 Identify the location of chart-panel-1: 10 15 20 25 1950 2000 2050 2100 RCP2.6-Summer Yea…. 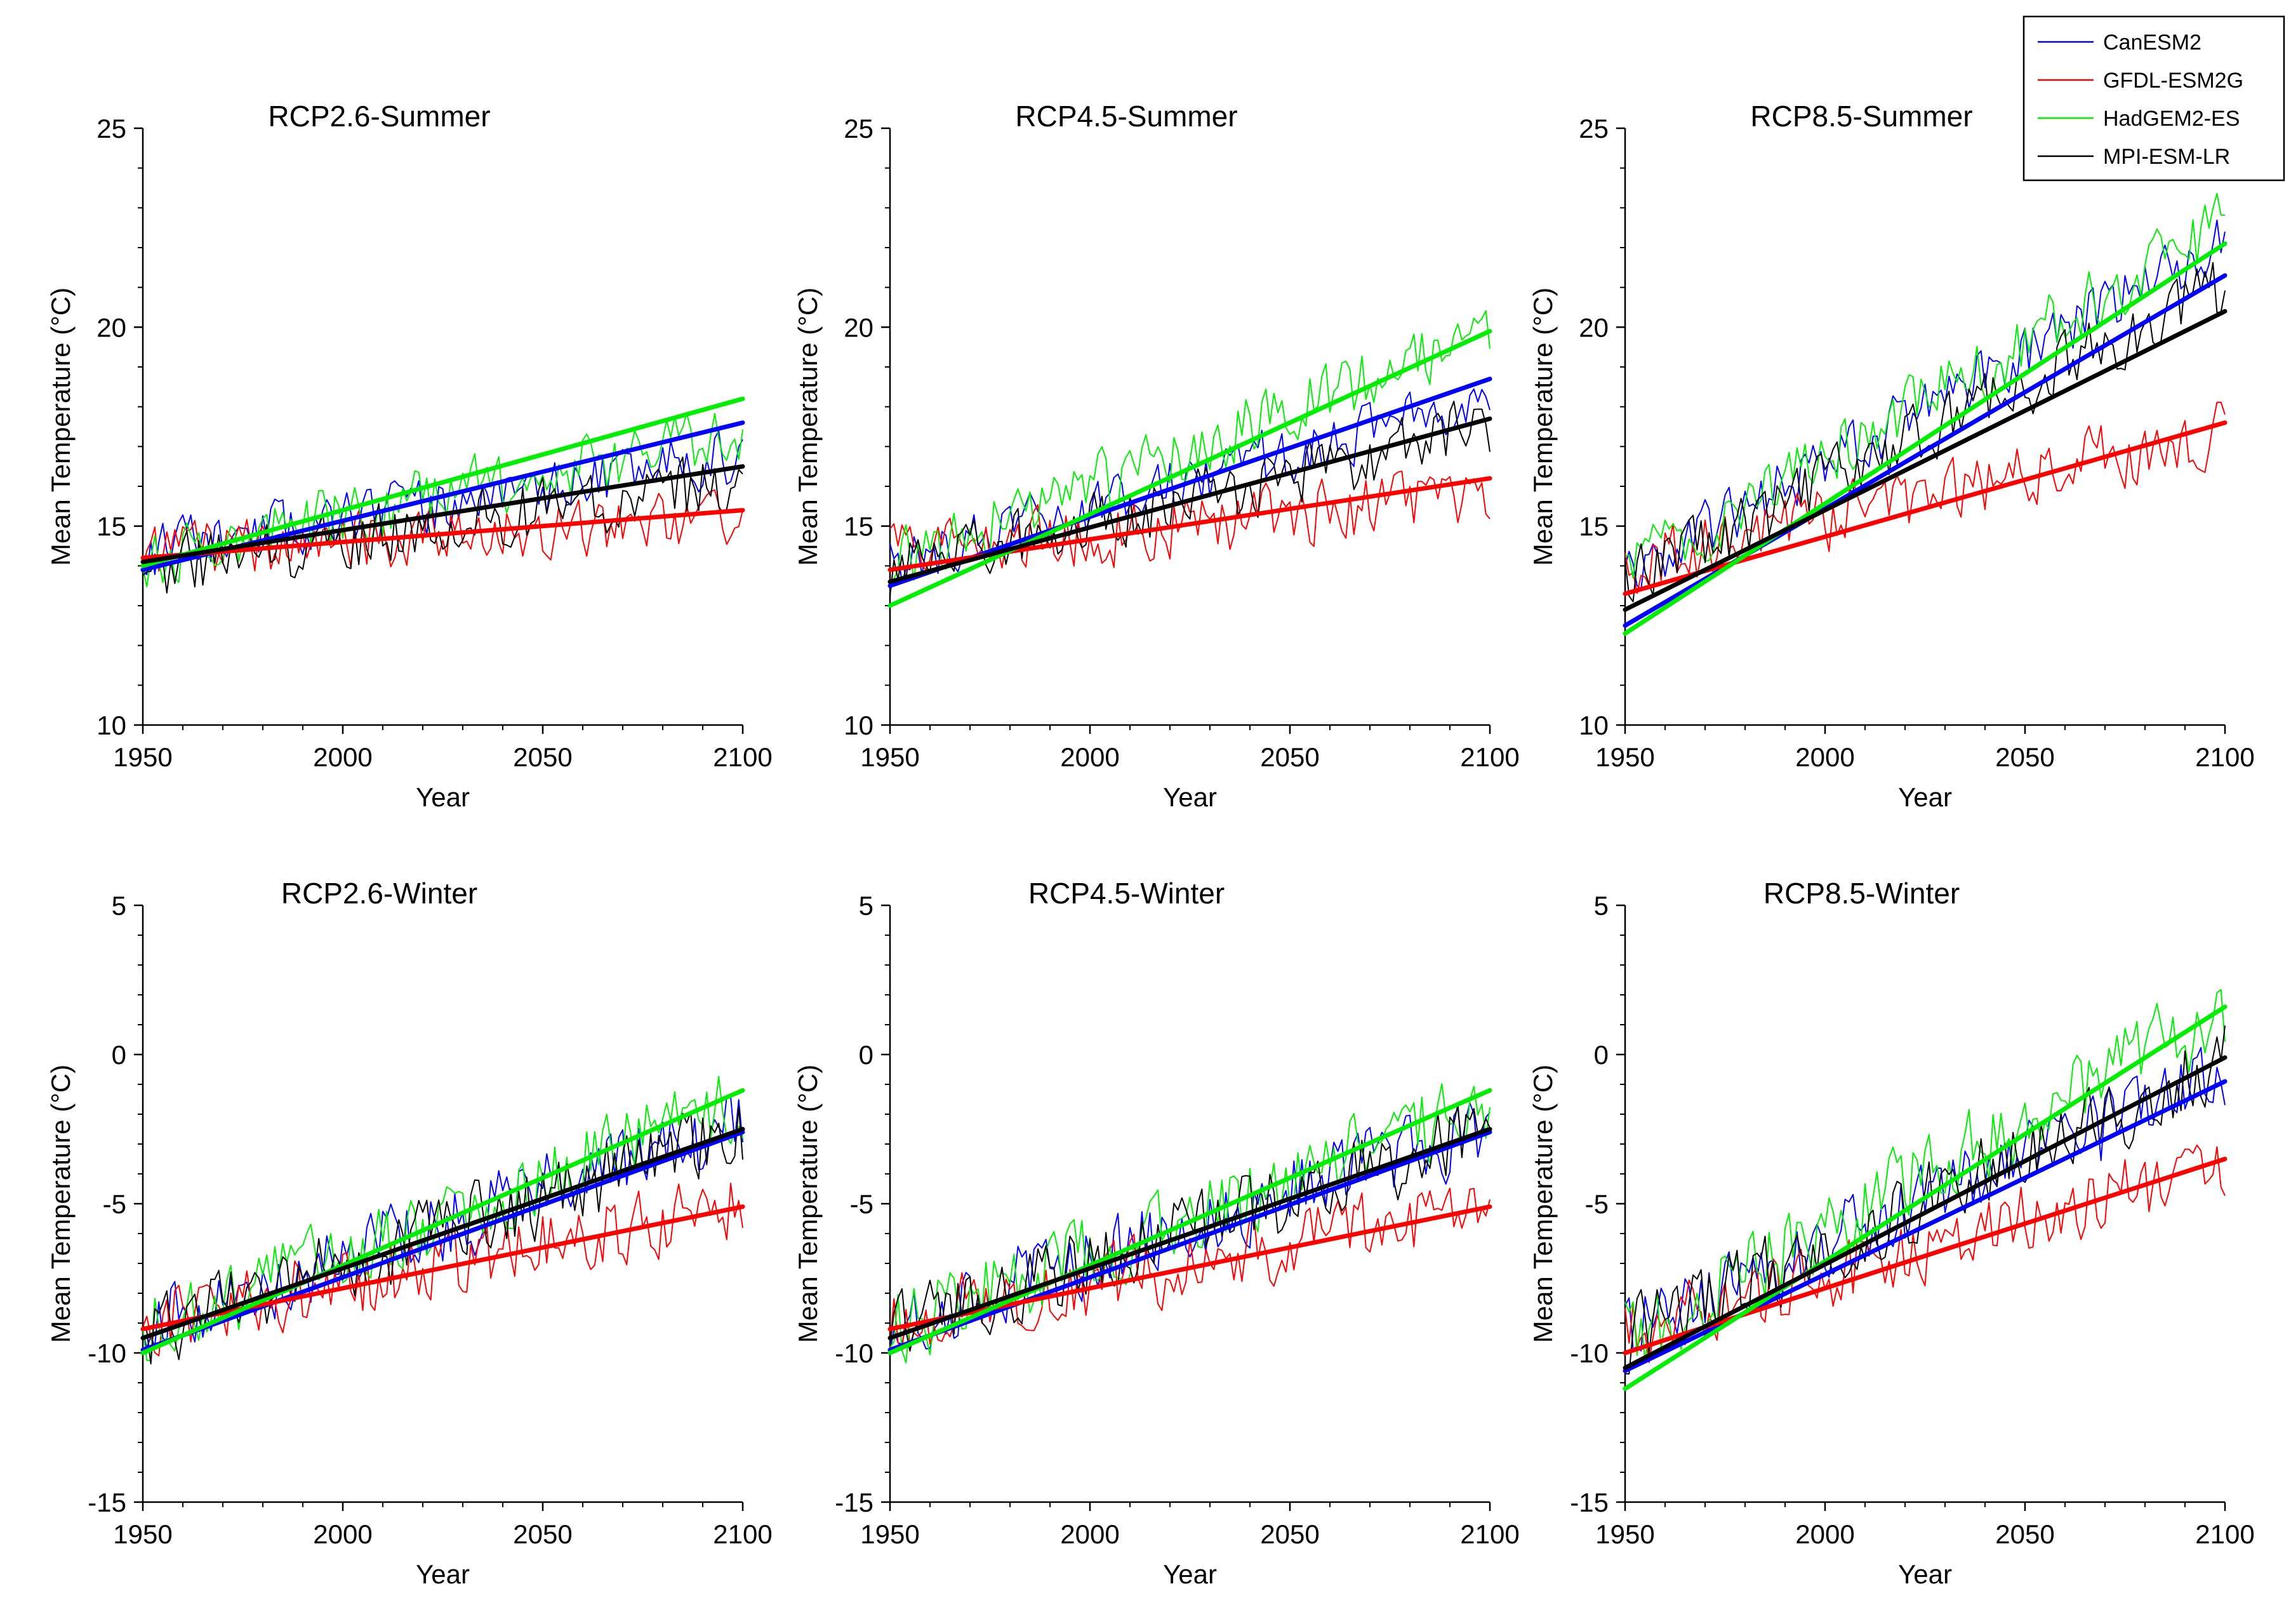
(409, 456).